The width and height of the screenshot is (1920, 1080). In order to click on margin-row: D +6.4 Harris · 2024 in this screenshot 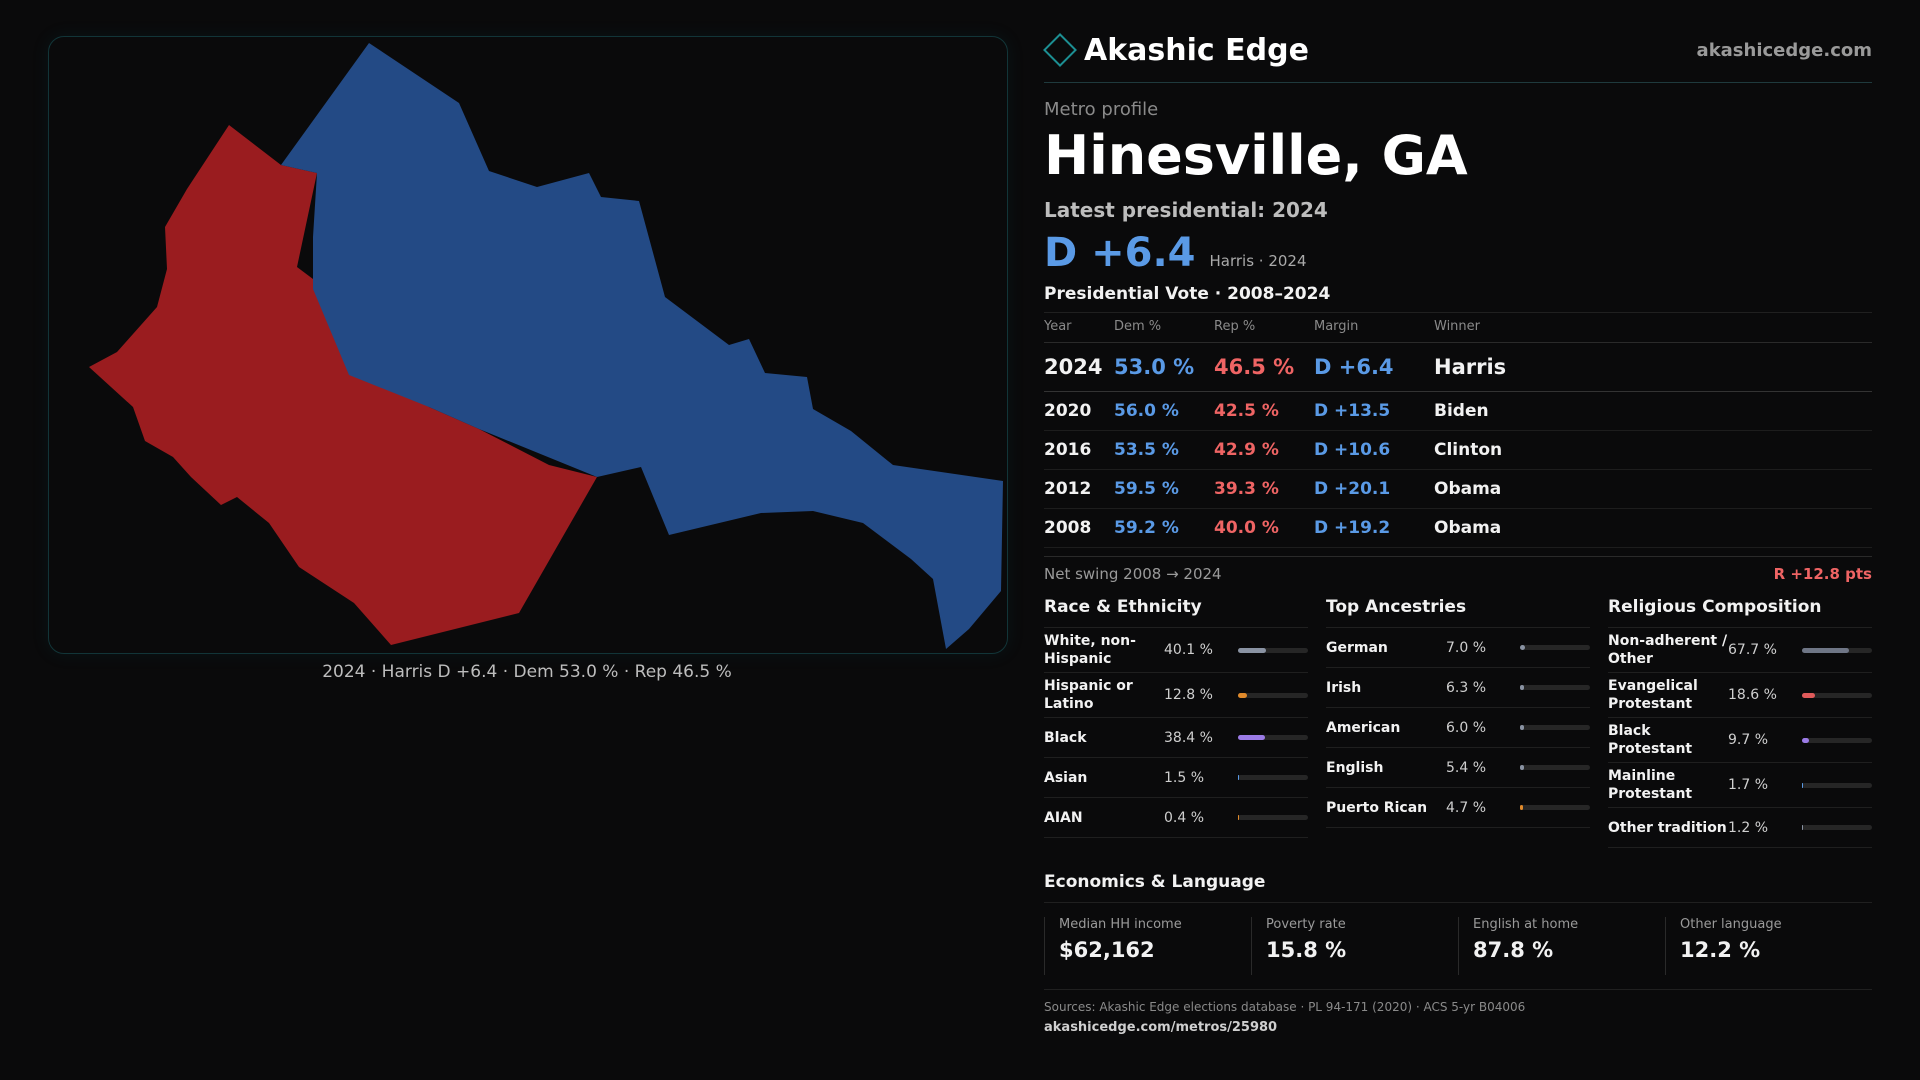, I will do `click(1458, 253)`.